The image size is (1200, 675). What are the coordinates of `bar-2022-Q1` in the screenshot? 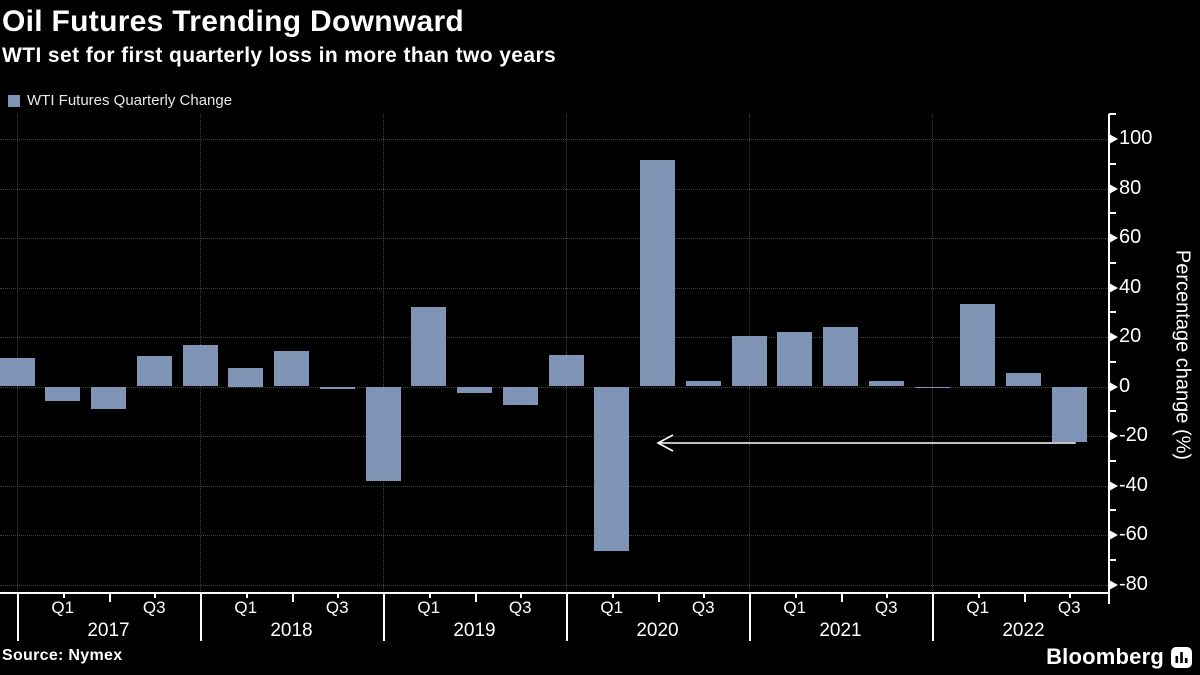 It's located at (978, 345).